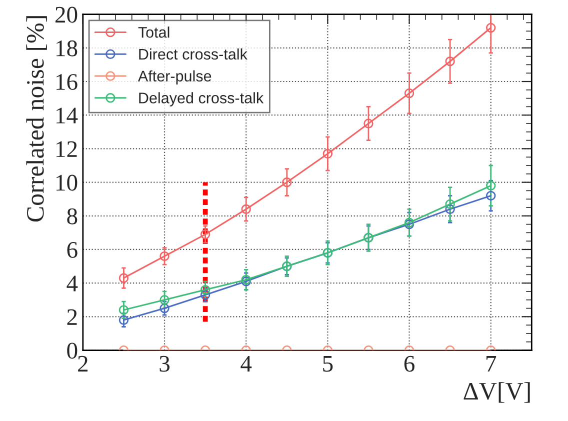 This screenshot has width=568, height=421. I want to click on y-tick-label: 8, so click(72, 216).